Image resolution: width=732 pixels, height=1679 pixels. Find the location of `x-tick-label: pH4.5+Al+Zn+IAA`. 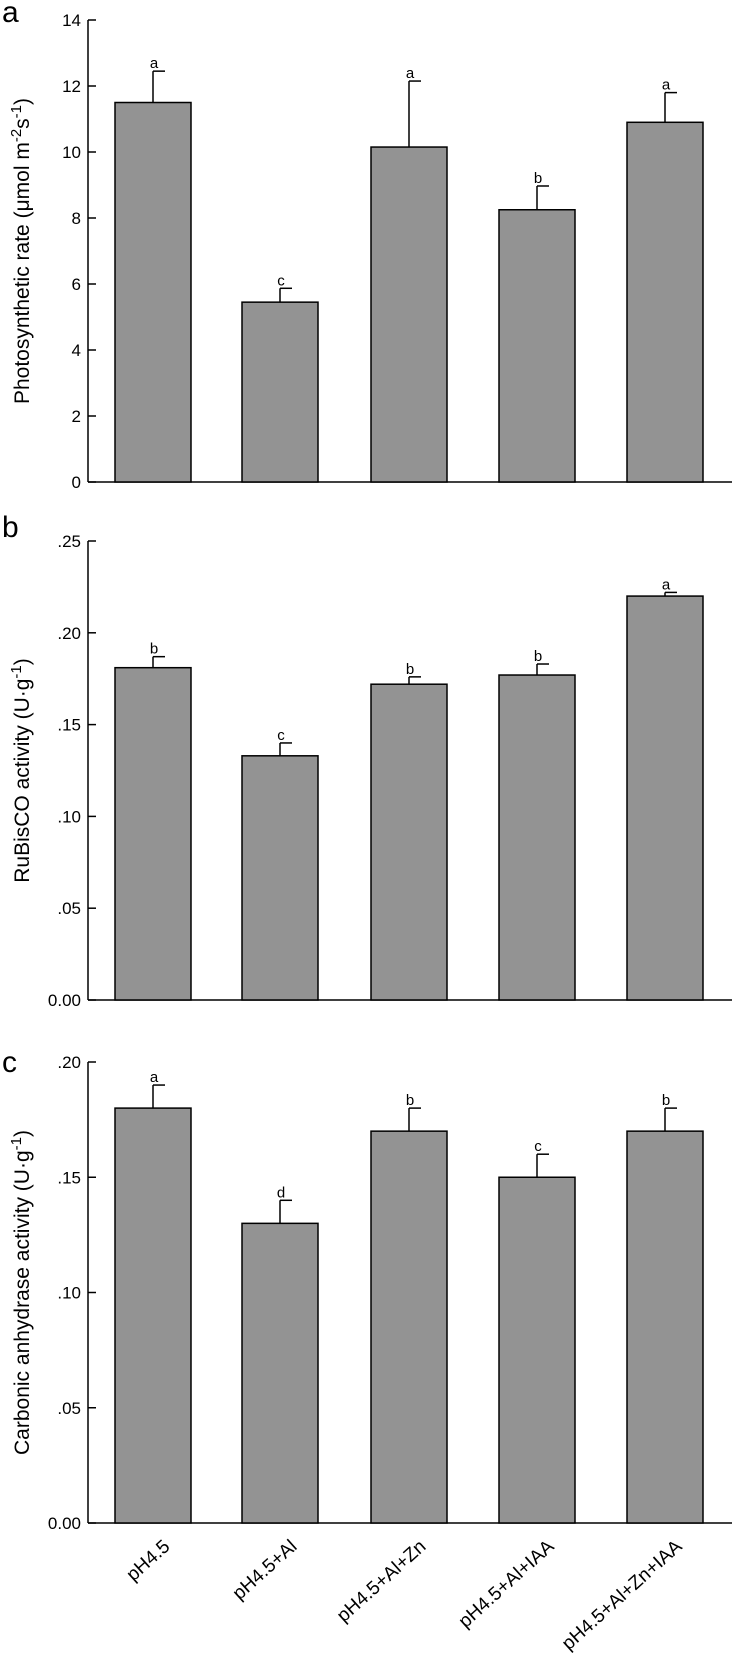

x-tick-label: pH4.5+Al+Zn+IAA is located at coordinates (622, 1595).